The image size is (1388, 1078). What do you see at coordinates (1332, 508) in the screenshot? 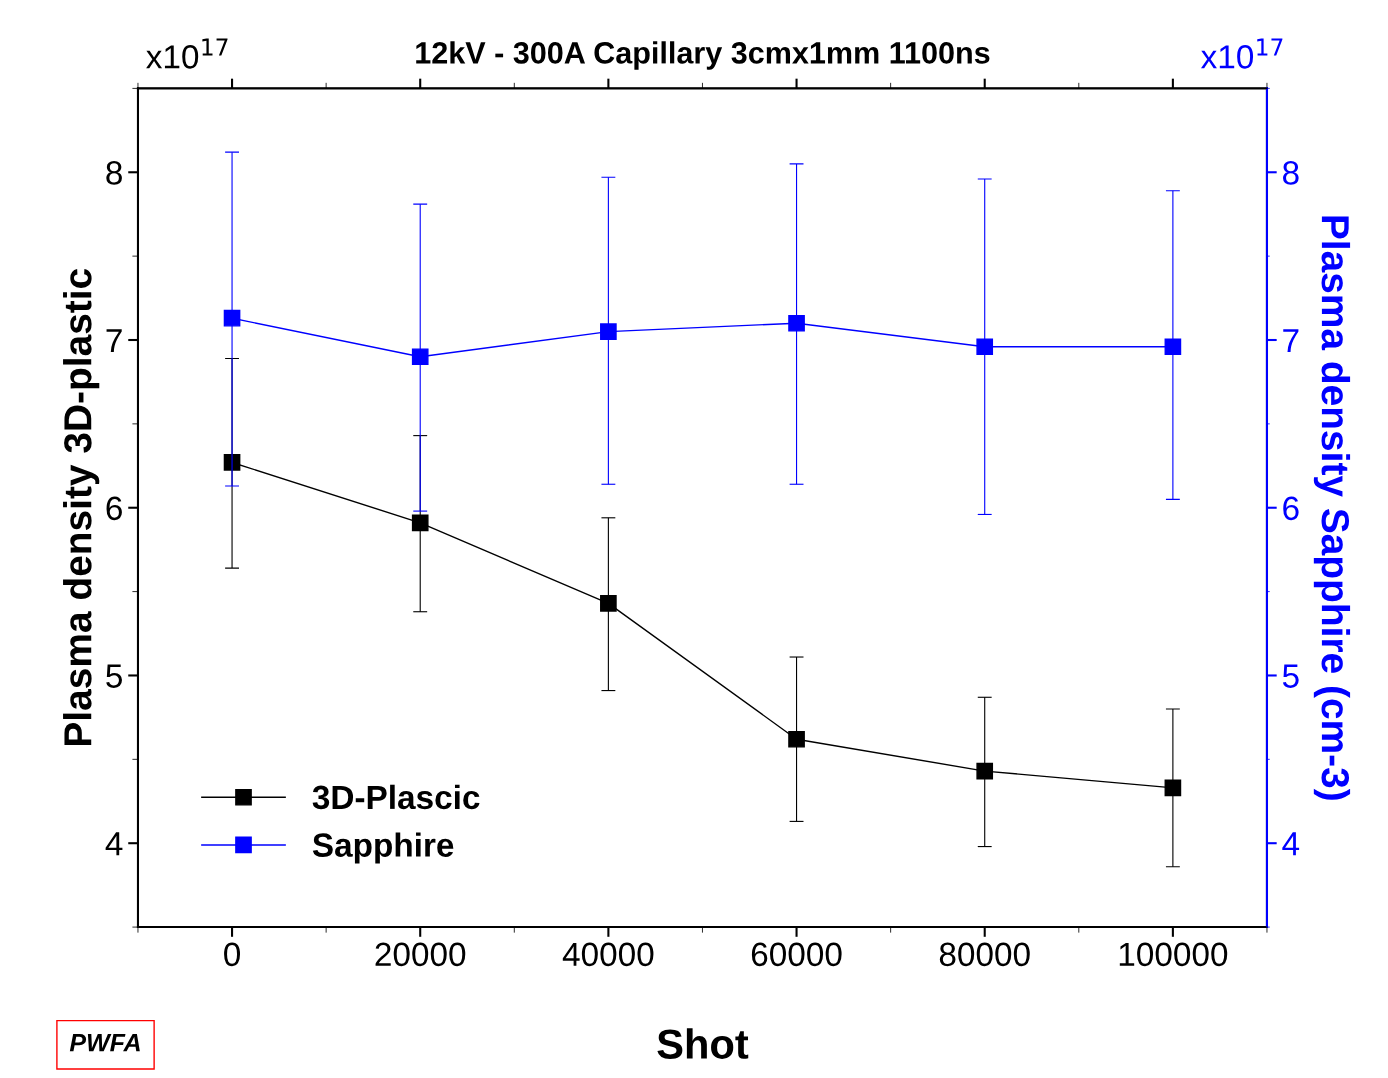
I see `y2-axis-title: Plasma density Sapphire (cm-3)` at bounding box center [1332, 508].